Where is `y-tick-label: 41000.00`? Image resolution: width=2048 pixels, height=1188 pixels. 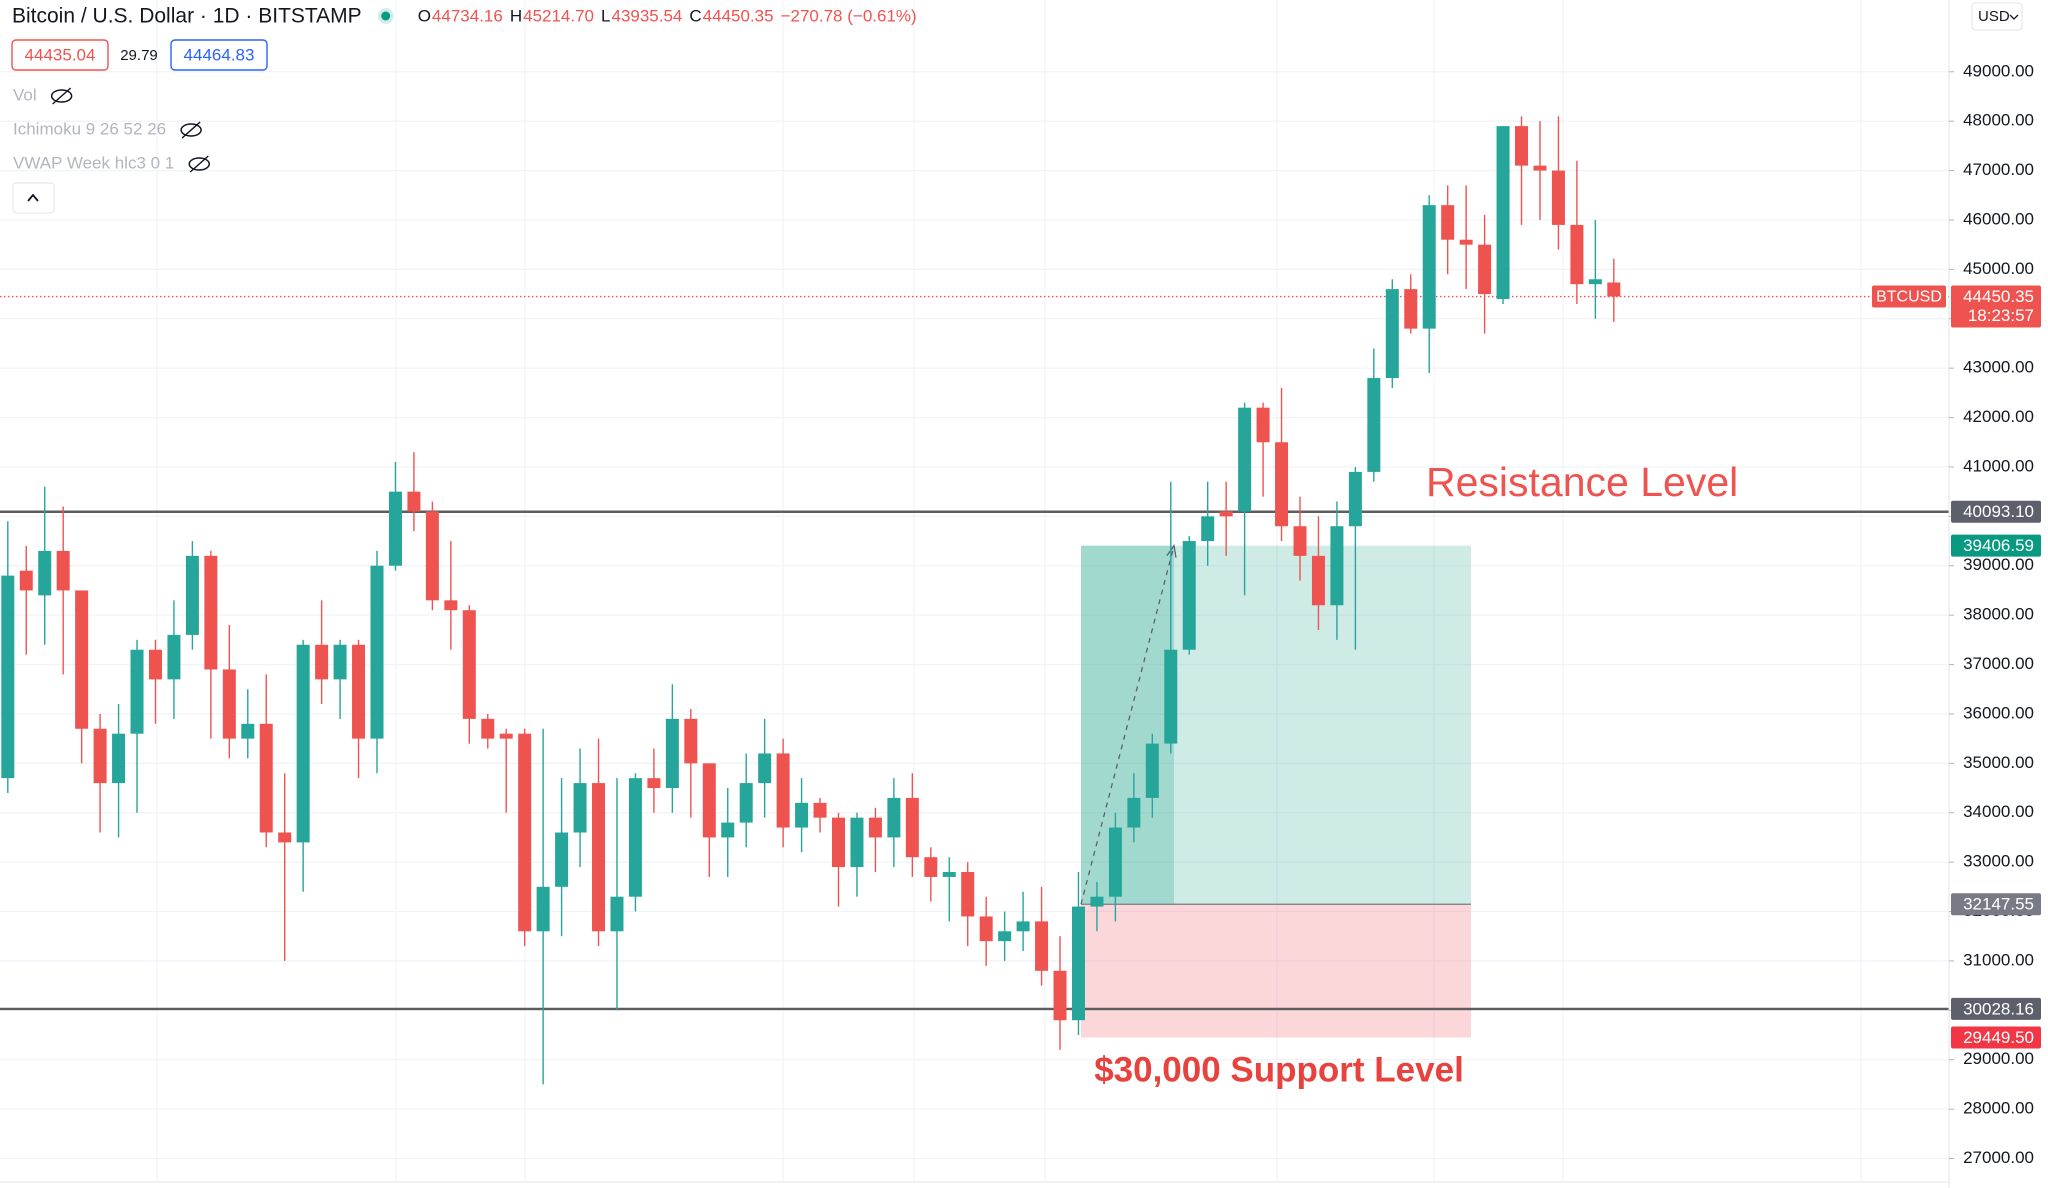 y-tick-label: 41000.00 is located at coordinates (1998, 465).